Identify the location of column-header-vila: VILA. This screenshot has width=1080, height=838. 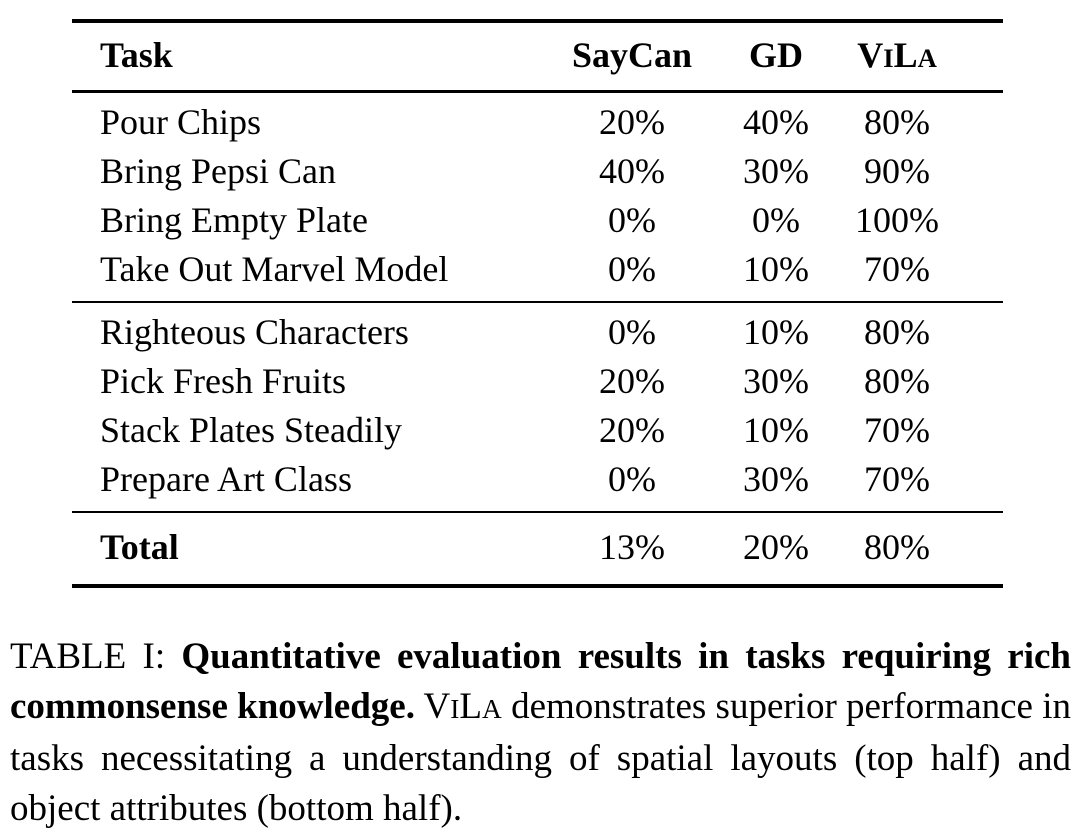
(897, 55).